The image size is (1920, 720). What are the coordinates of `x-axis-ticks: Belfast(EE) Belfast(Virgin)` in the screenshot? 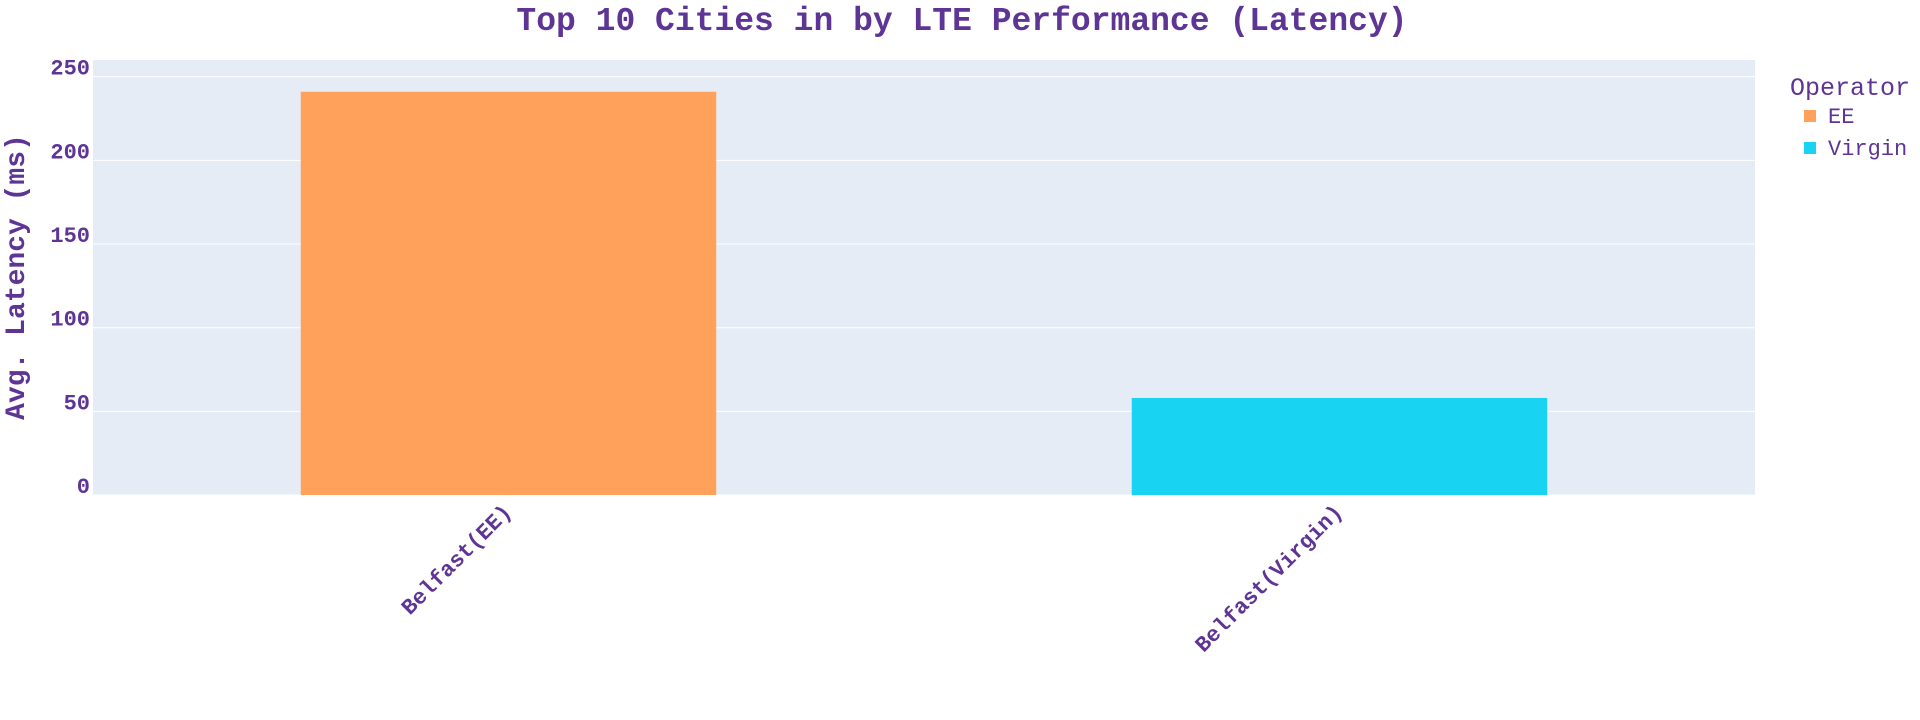 It's located at (872, 579).